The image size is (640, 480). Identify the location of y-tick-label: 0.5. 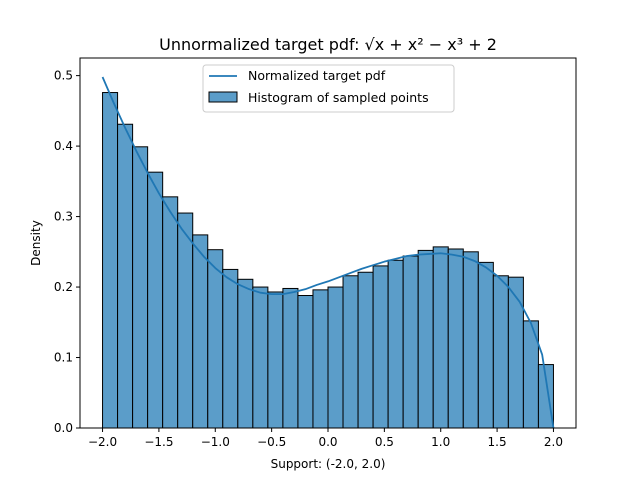
(63, 76).